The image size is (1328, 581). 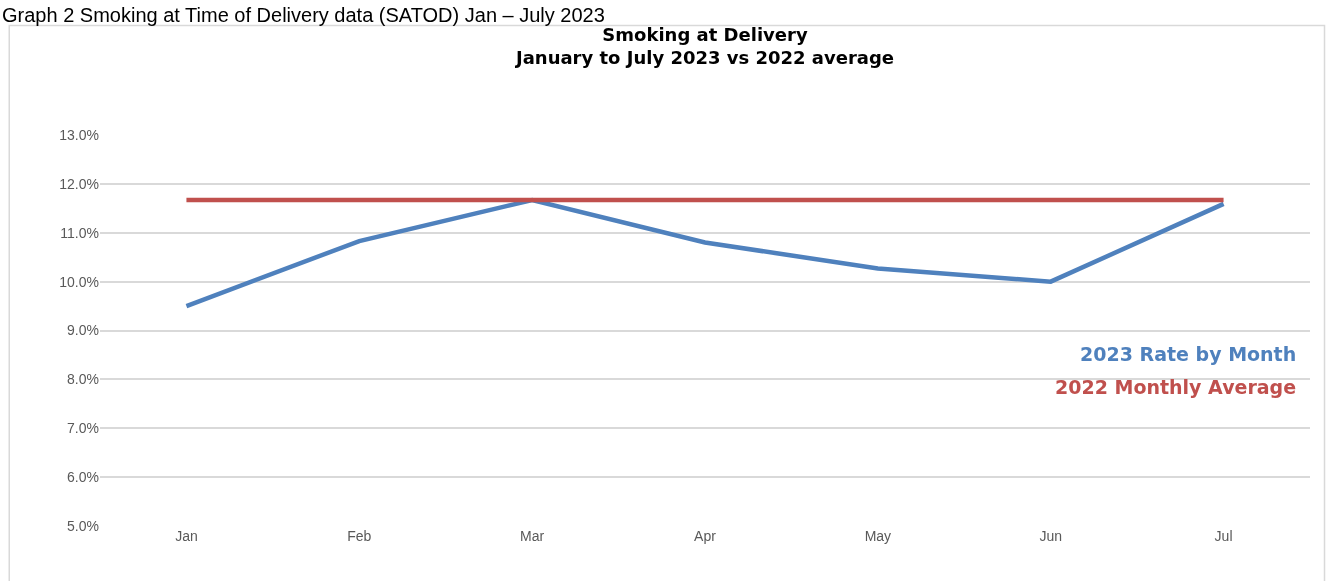 What do you see at coordinates (79, 134) in the screenshot?
I see `y-tick-label: 13.0%` at bounding box center [79, 134].